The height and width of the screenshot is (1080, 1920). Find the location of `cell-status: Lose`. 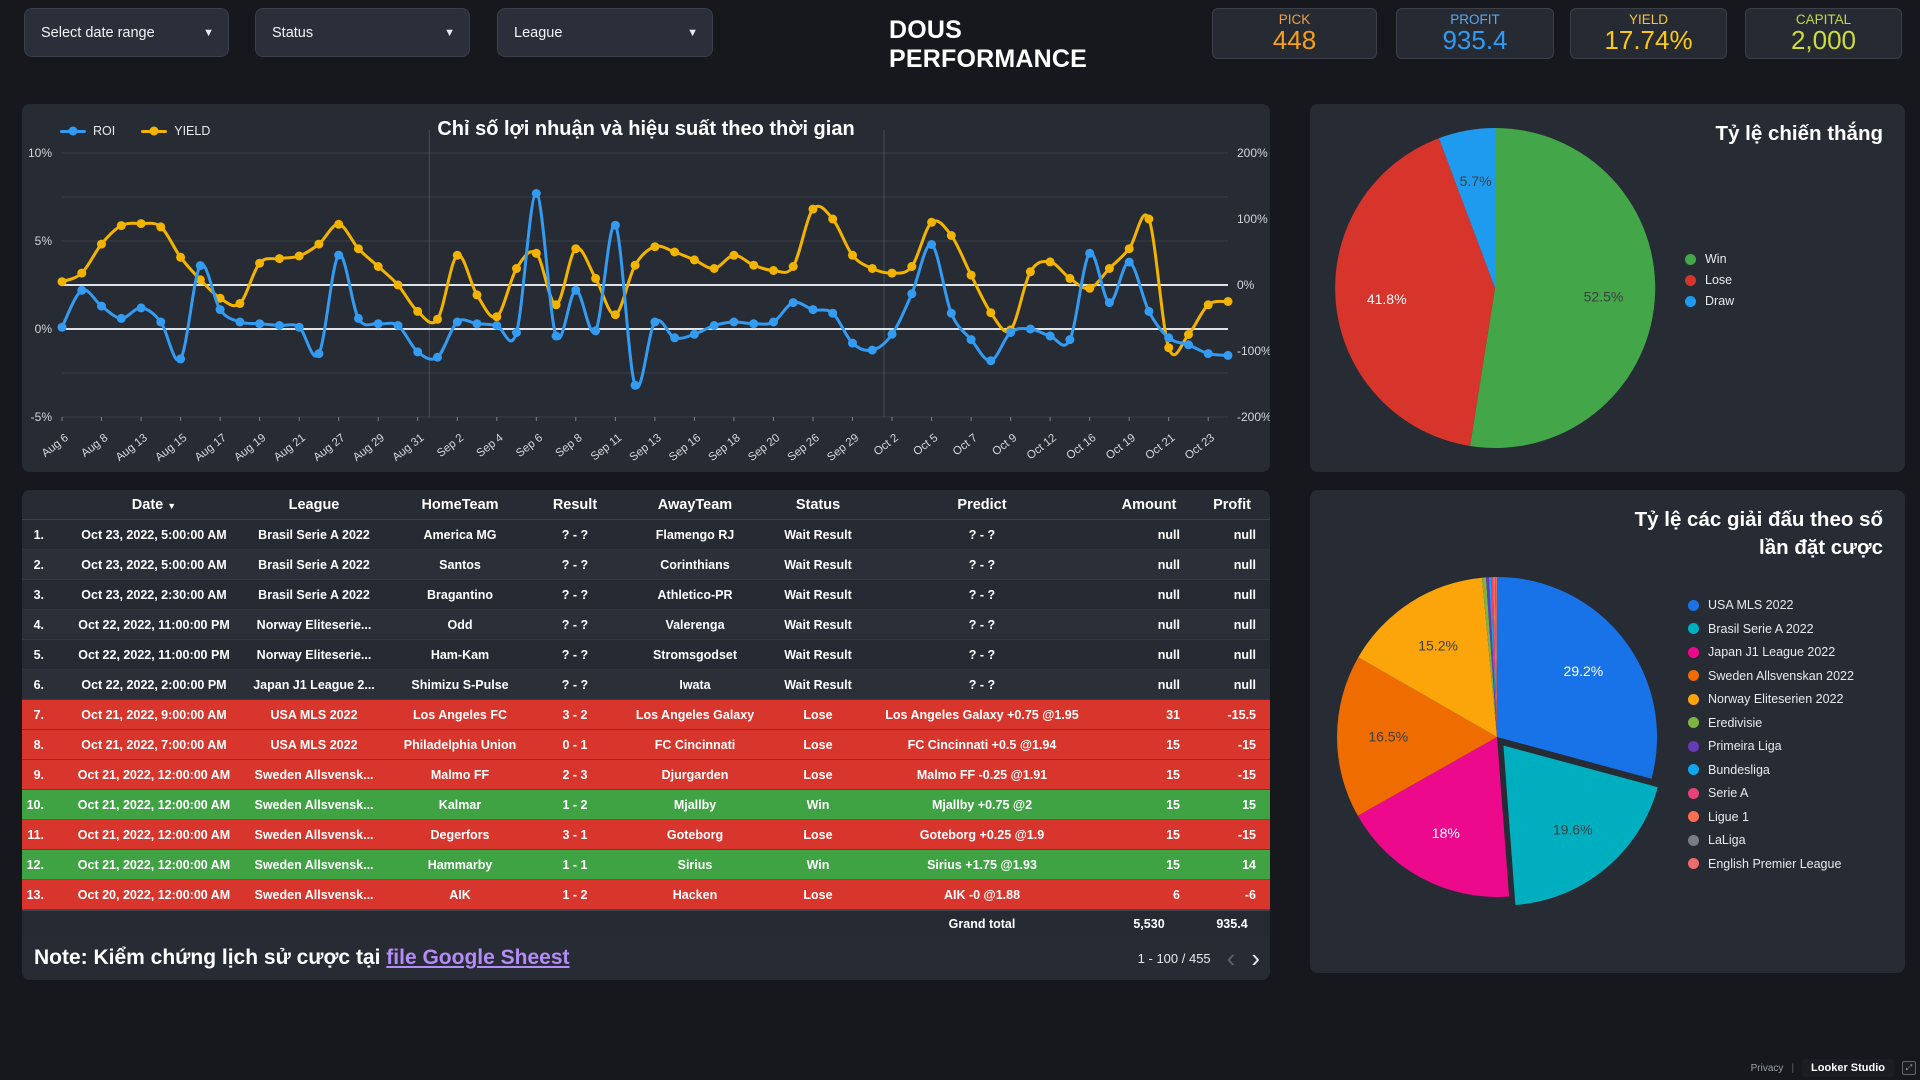

cell-status: Lose is located at coordinates (818, 774).